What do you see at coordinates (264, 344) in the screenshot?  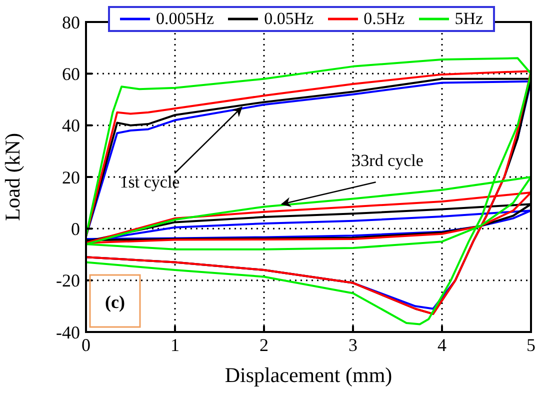 I see `x-tick-label: 2` at bounding box center [264, 344].